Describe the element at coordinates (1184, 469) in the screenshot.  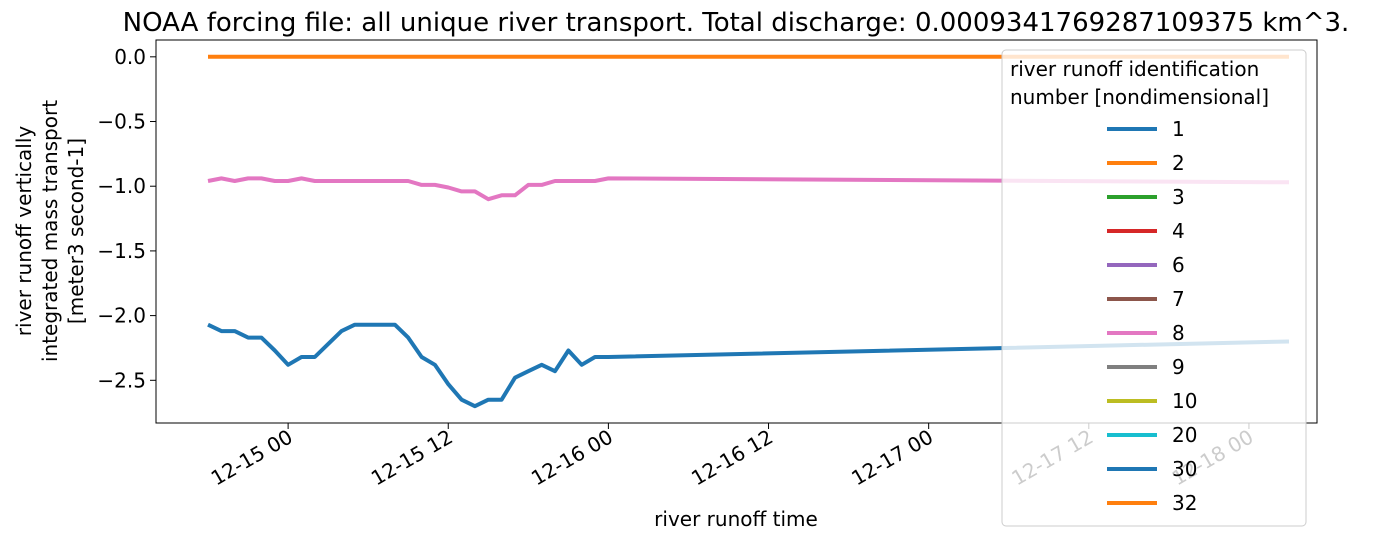
I see `legend-label-30: 30` at that location.